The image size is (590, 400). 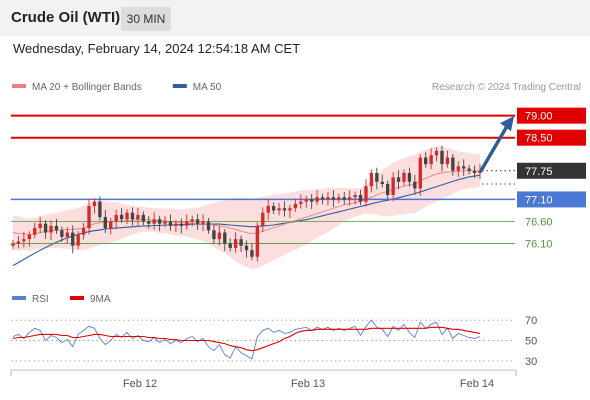 I want to click on rsi-panel, so click(x=246, y=339).